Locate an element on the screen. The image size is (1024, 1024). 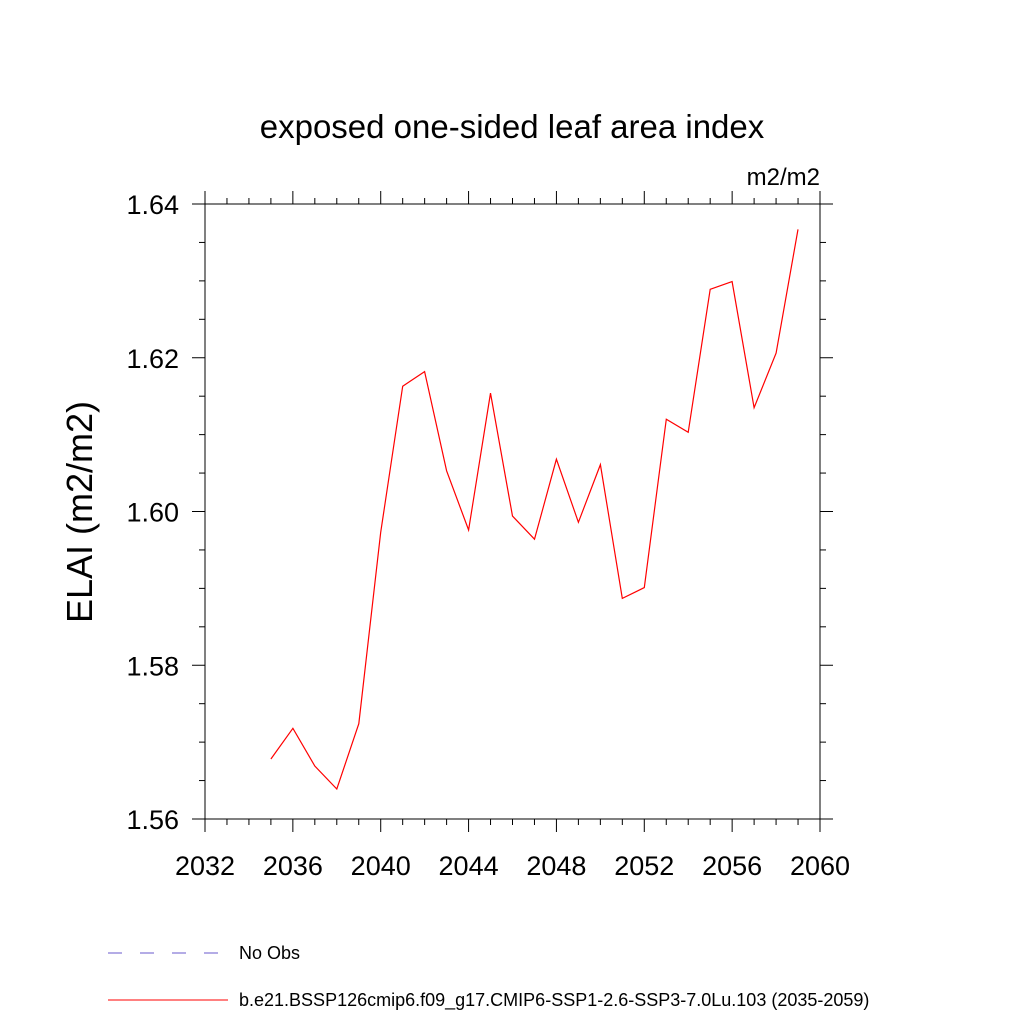
y-tick-label: 1.56 is located at coordinates (152, 820).